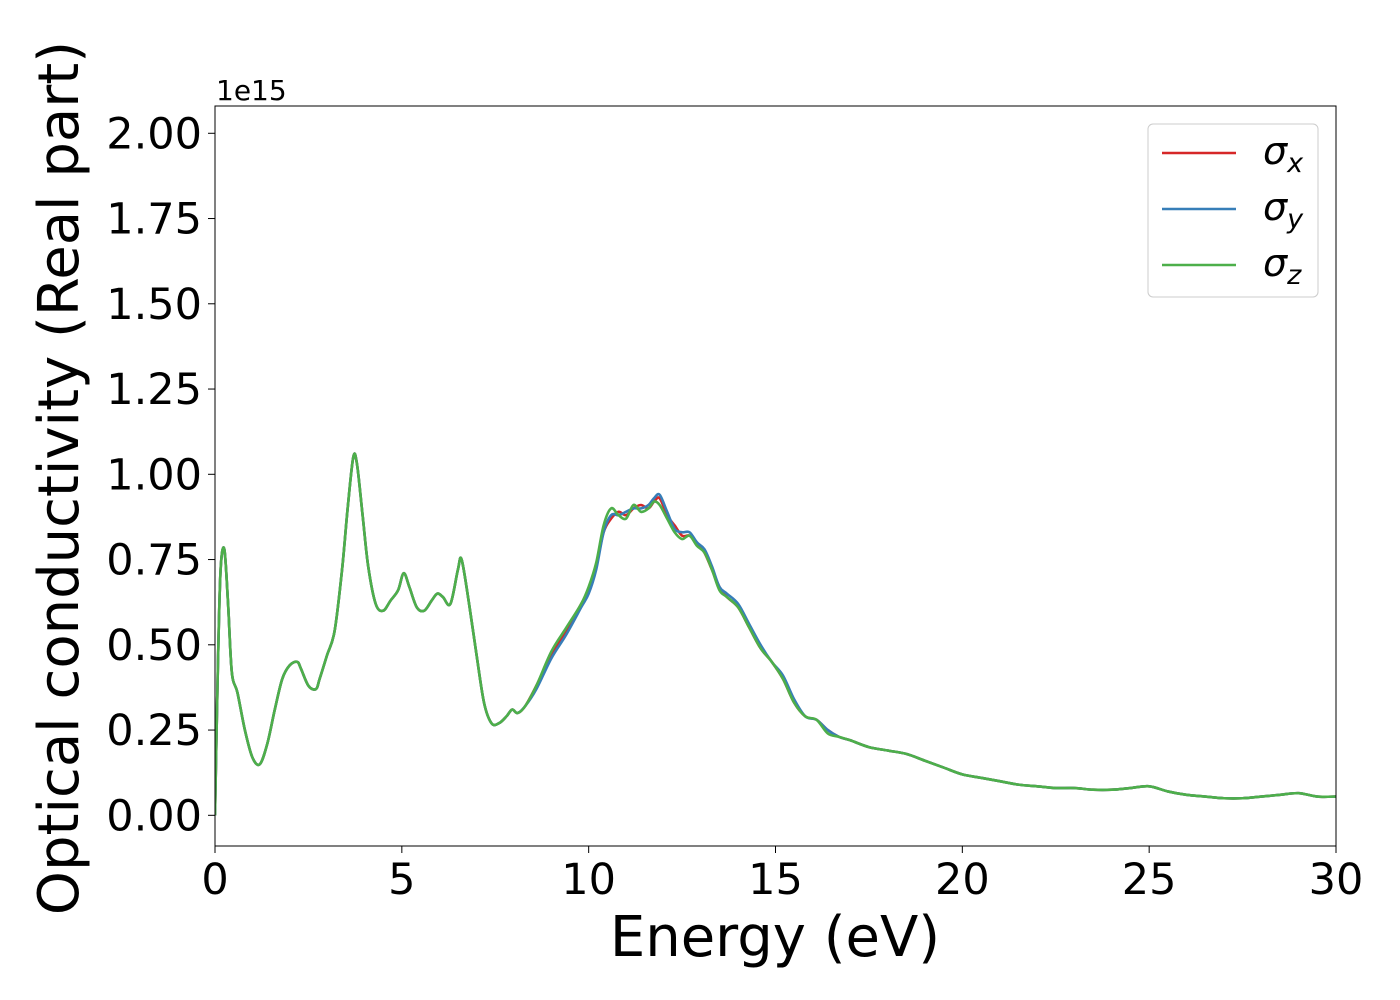  I want to click on y-axis-offset-label: 1e15, so click(251, 90).